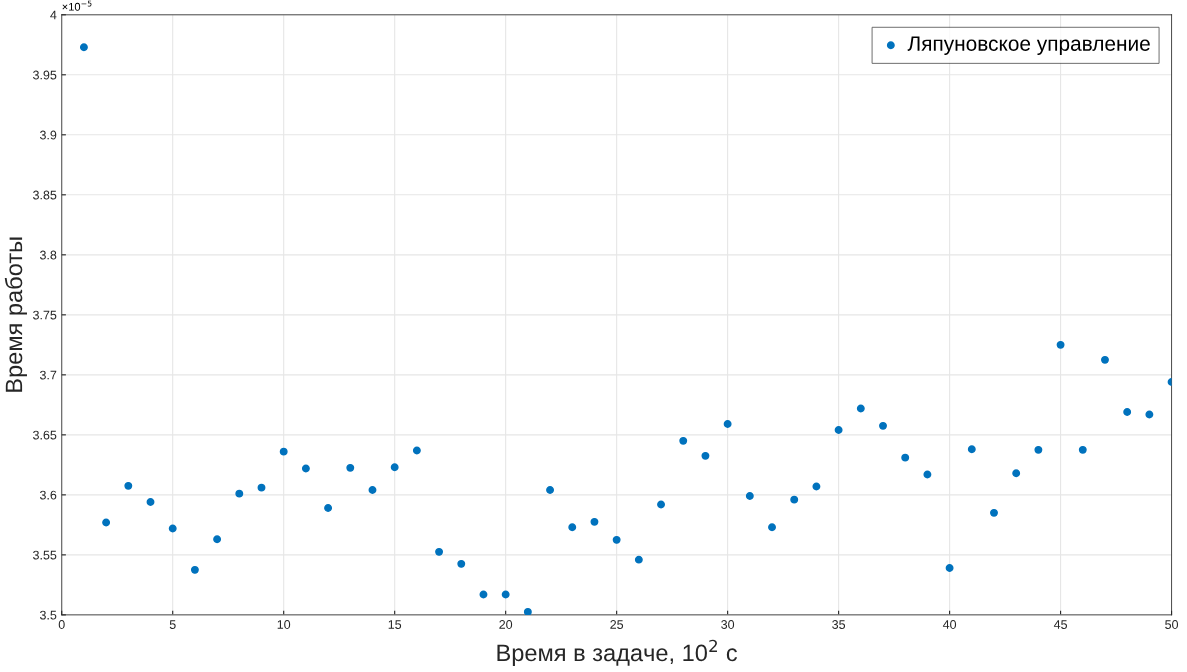 The width and height of the screenshot is (1187, 672). Describe the element at coordinates (1060, 624) in the screenshot. I see `x-tick-label: 45` at that location.